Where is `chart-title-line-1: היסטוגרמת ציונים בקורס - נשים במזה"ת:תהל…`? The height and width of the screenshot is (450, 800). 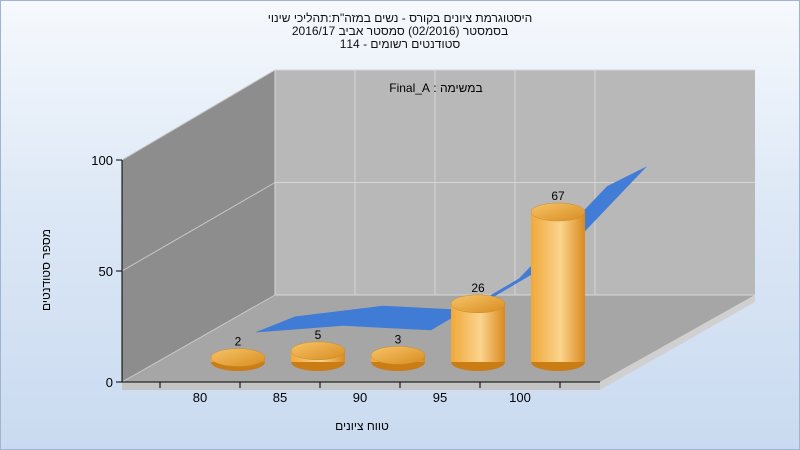 chart-title-line-1: היסטוגרמת ציונים בקורס - נשים במזה"ת:תהל… is located at coordinates (400, 18).